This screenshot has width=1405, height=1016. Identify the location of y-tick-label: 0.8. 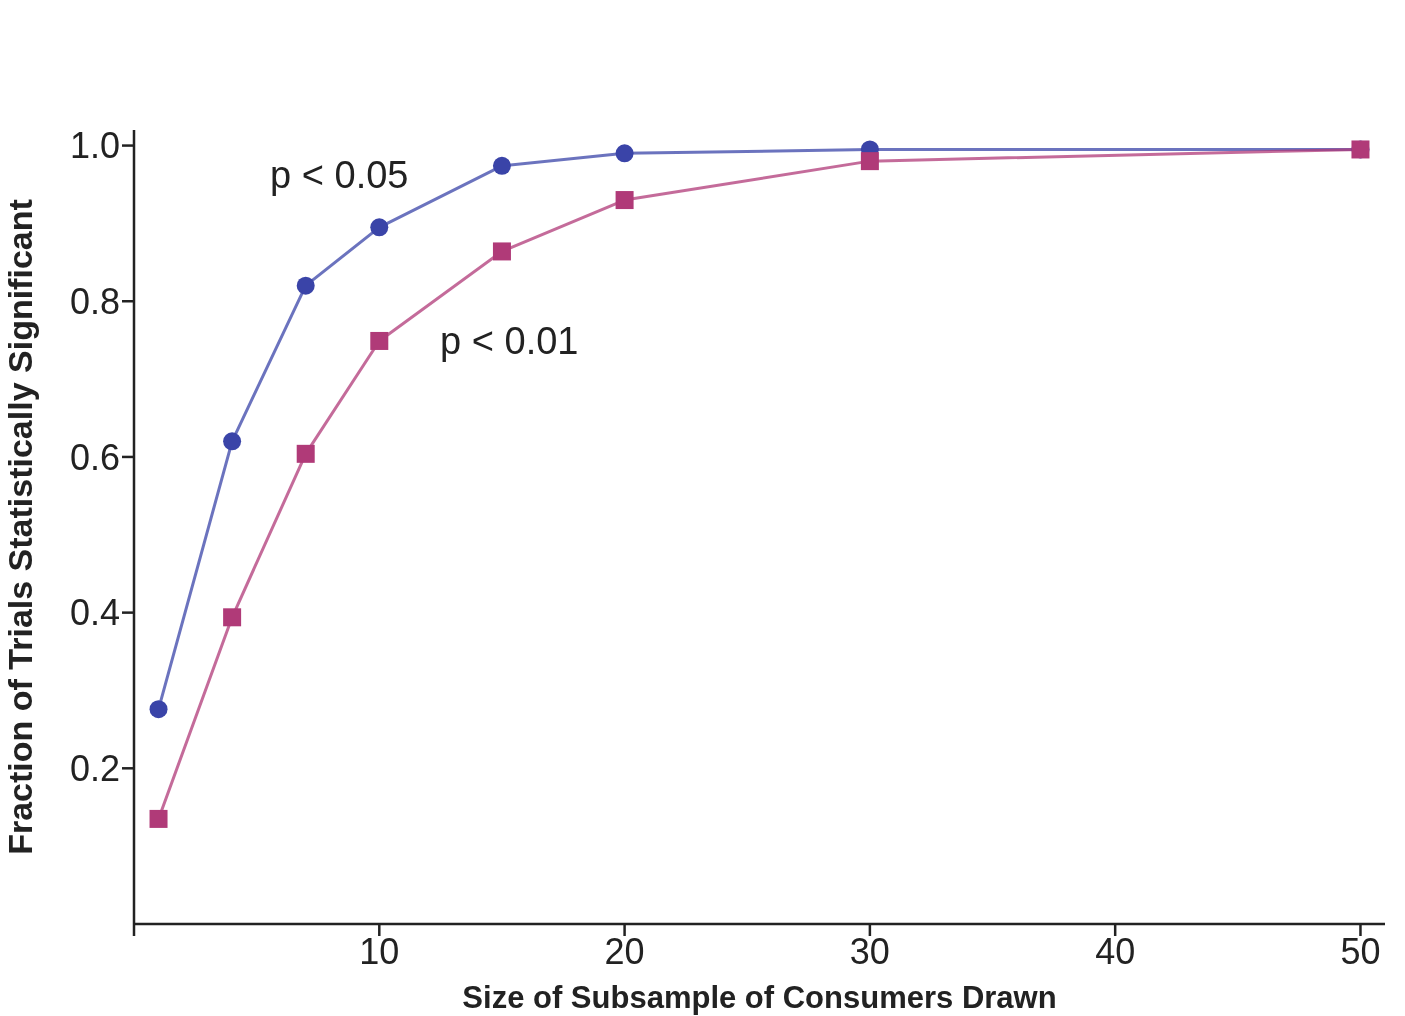
(94, 302).